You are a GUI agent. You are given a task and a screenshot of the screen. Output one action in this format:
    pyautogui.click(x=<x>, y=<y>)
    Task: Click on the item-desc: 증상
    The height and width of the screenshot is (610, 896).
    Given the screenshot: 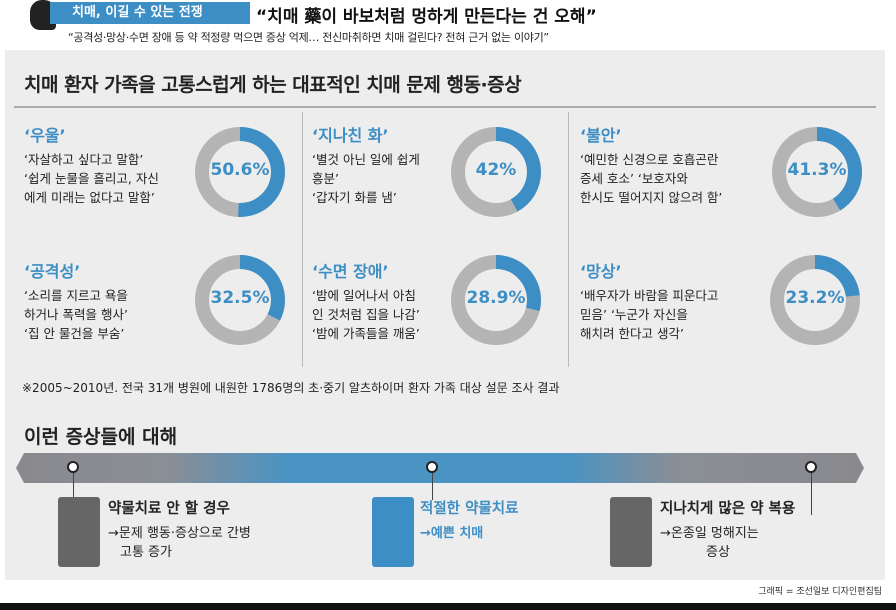 What is the action you would take?
    pyautogui.click(x=718, y=552)
    